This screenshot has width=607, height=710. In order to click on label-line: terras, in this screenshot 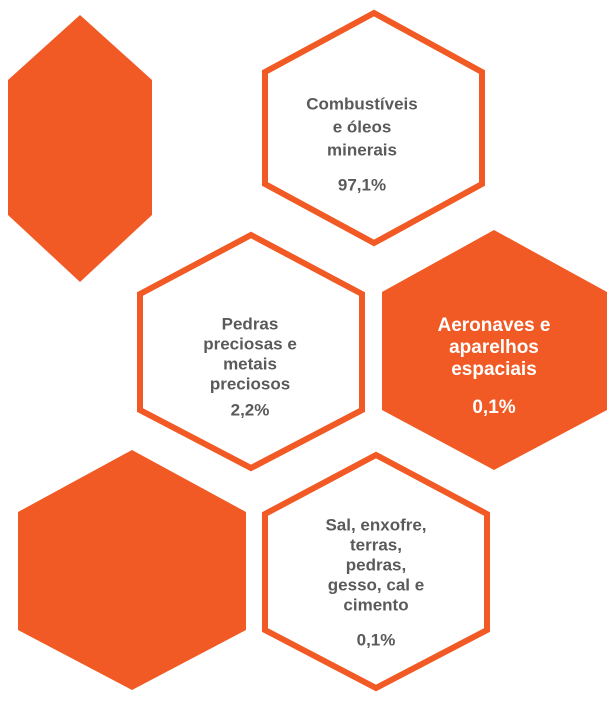, I will do `click(376, 544)`.